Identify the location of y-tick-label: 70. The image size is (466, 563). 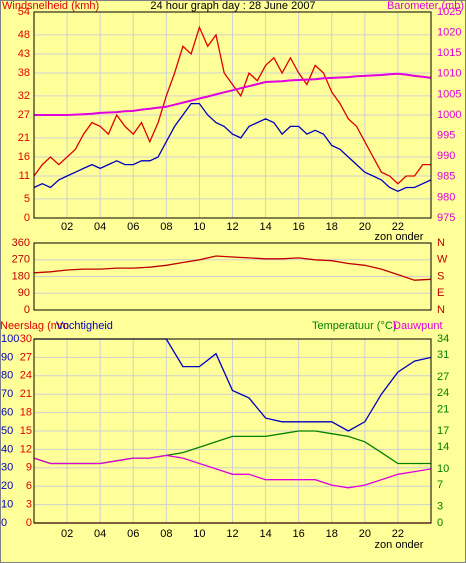
(7, 394).